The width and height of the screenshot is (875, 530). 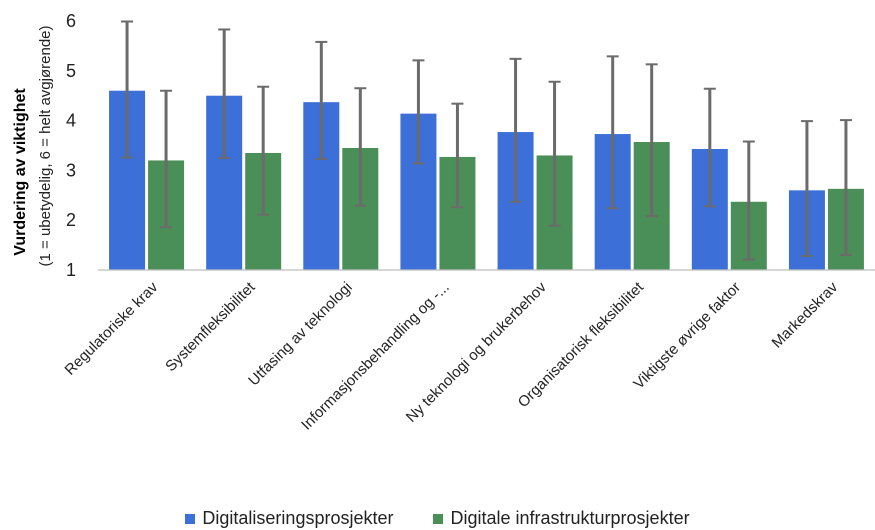 I want to click on x-tick-label: Systemfleksibilitet, so click(x=210, y=326).